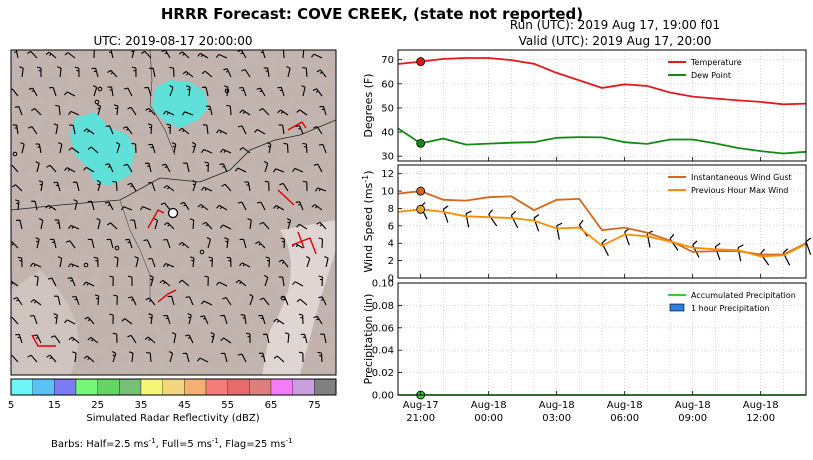 The height and width of the screenshot is (460, 813). What do you see at coordinates (368, 105) in the screenshot?
I see `y-axis-label: Degrees (F)` at bounding box center [368, 105].